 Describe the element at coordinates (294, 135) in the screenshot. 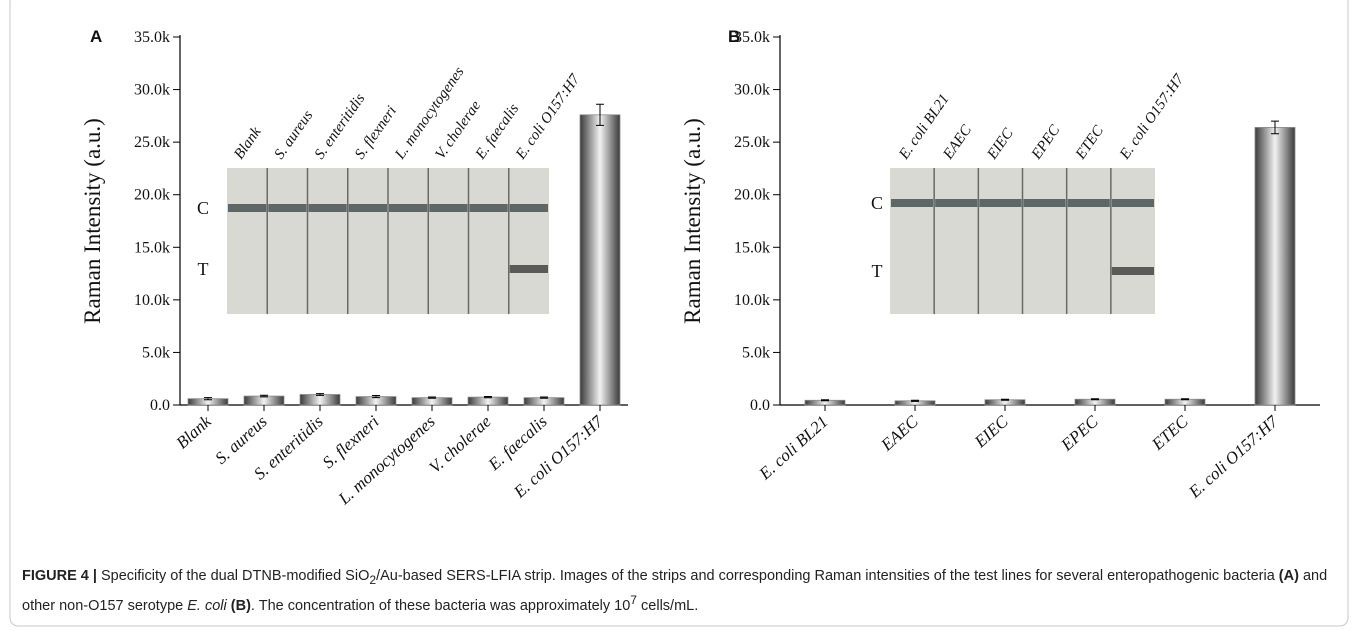

I see `strip-label: S. aureus` at that location.